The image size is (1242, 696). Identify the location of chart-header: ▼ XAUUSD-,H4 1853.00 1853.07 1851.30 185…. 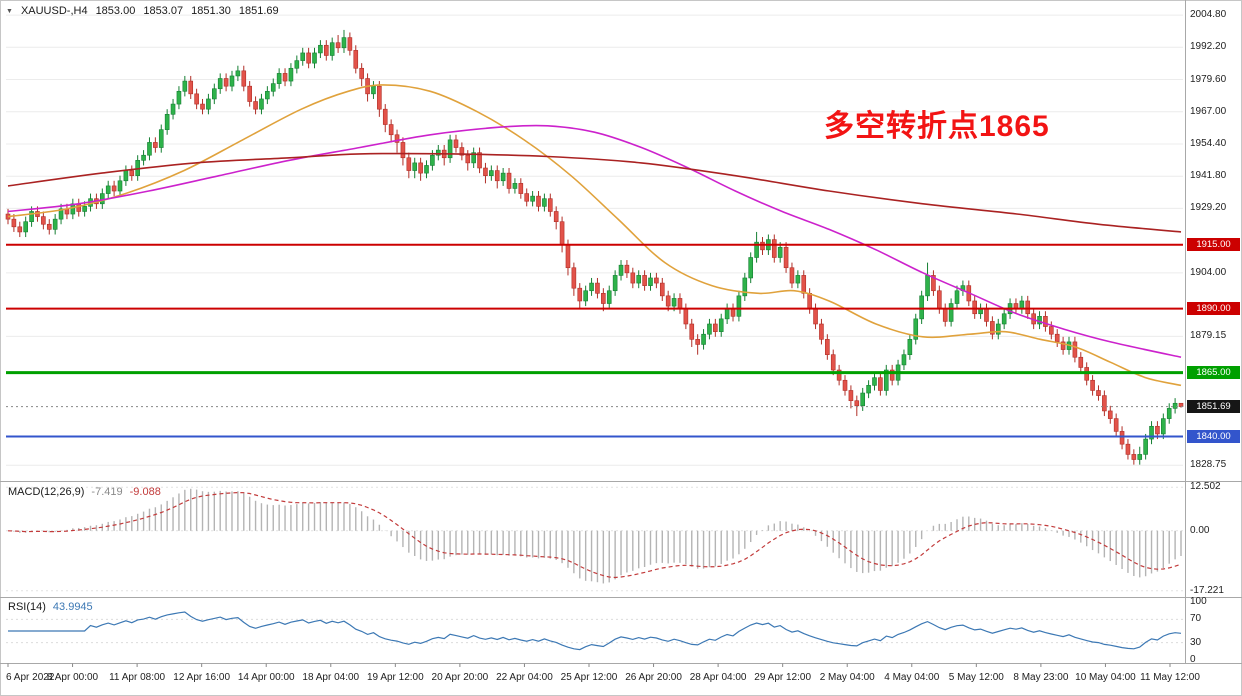
(142, 11).